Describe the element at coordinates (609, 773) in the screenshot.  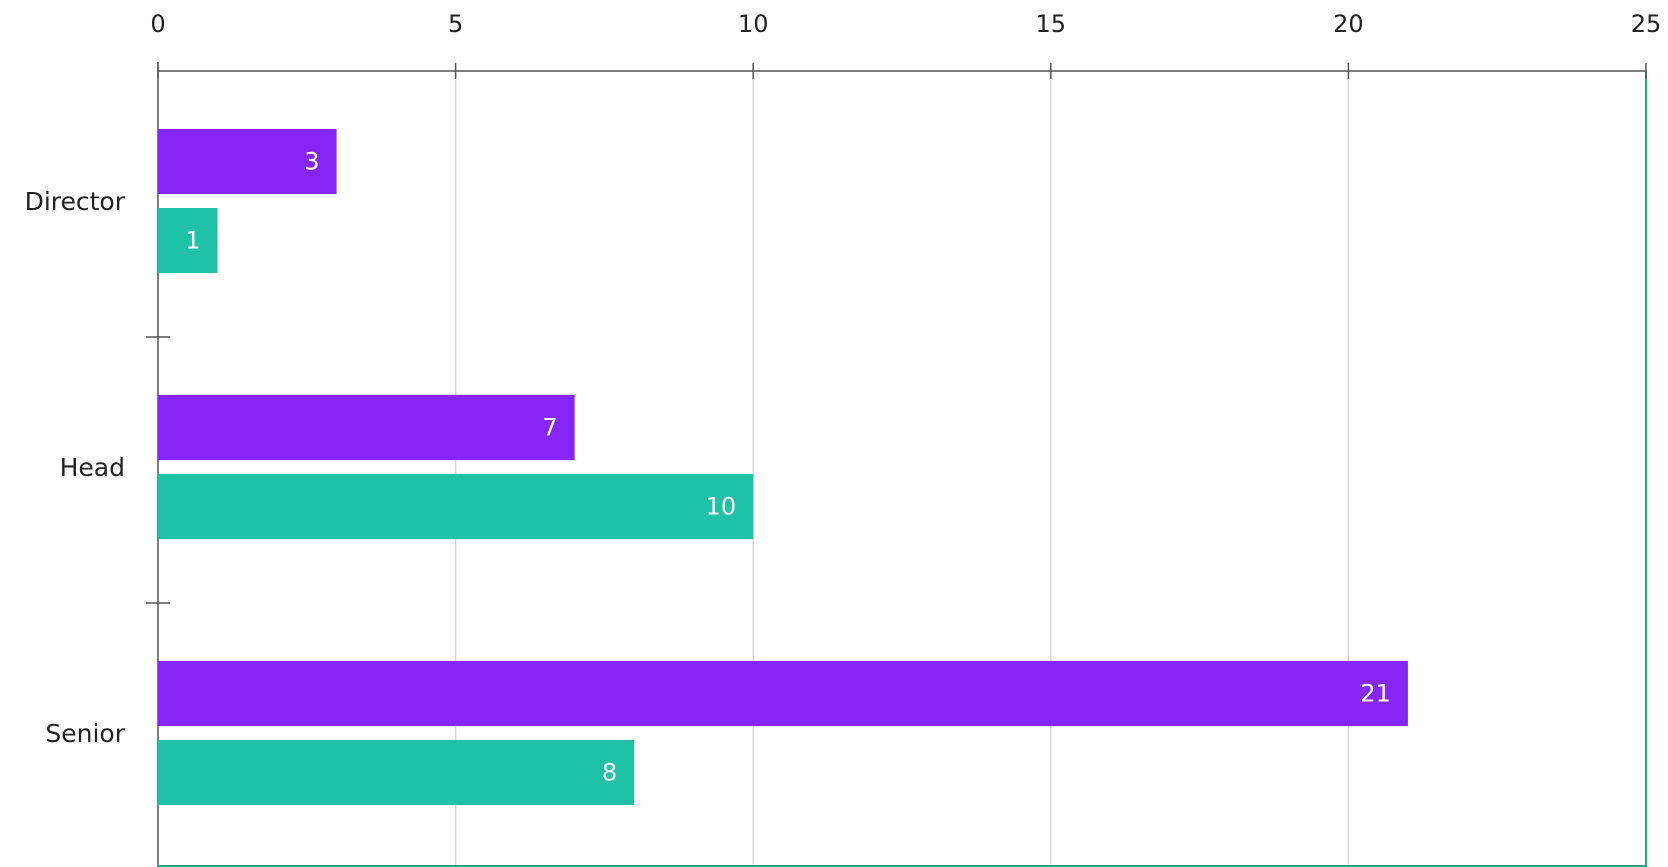
I see `bar-value-label: 8` at that location.